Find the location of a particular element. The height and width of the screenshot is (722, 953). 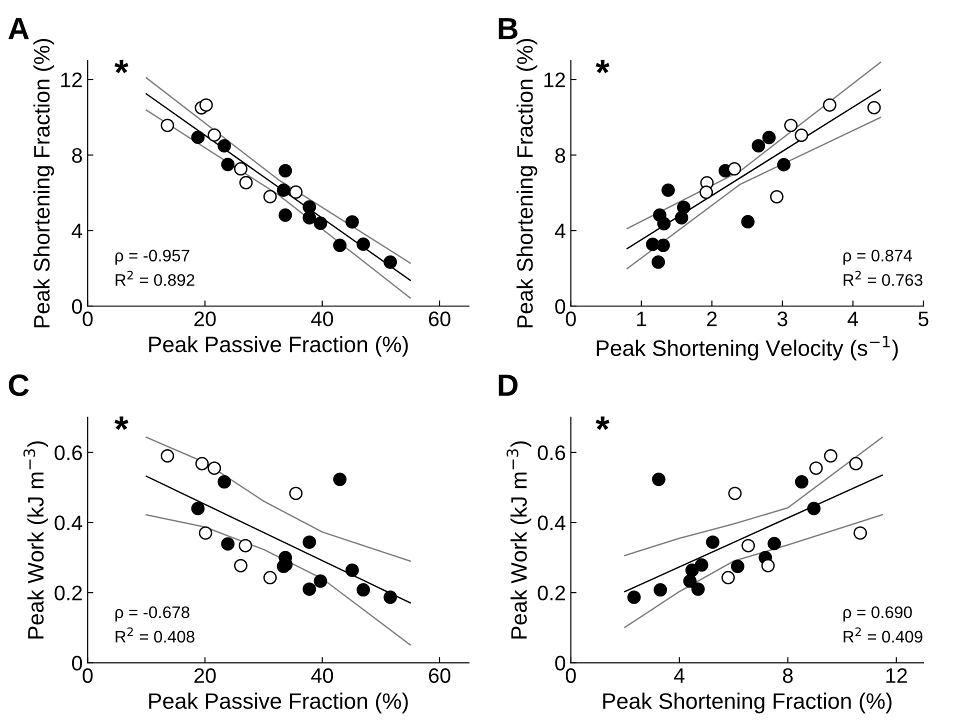

annotation: ρ = 0.690 is located at coordinates (877, 614).